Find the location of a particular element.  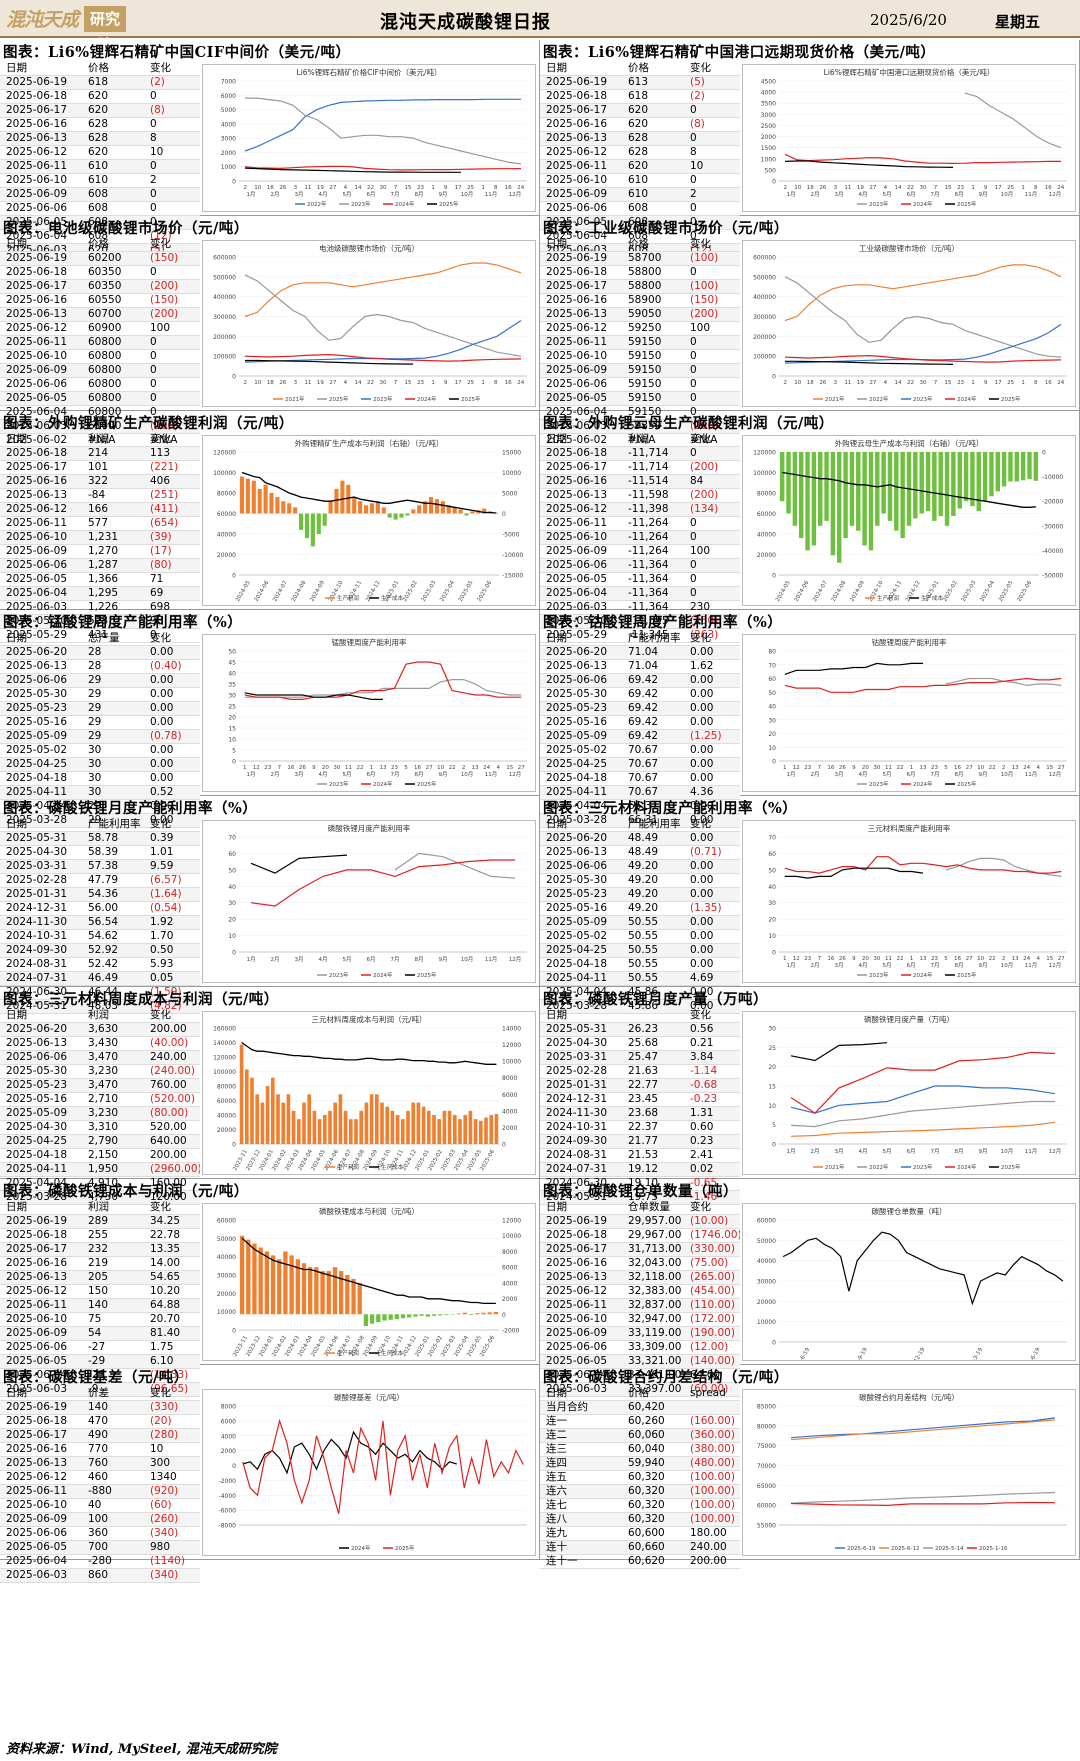

table-row: 2025-05-09 50.55 0.00 is located at coordinates (640, 922).